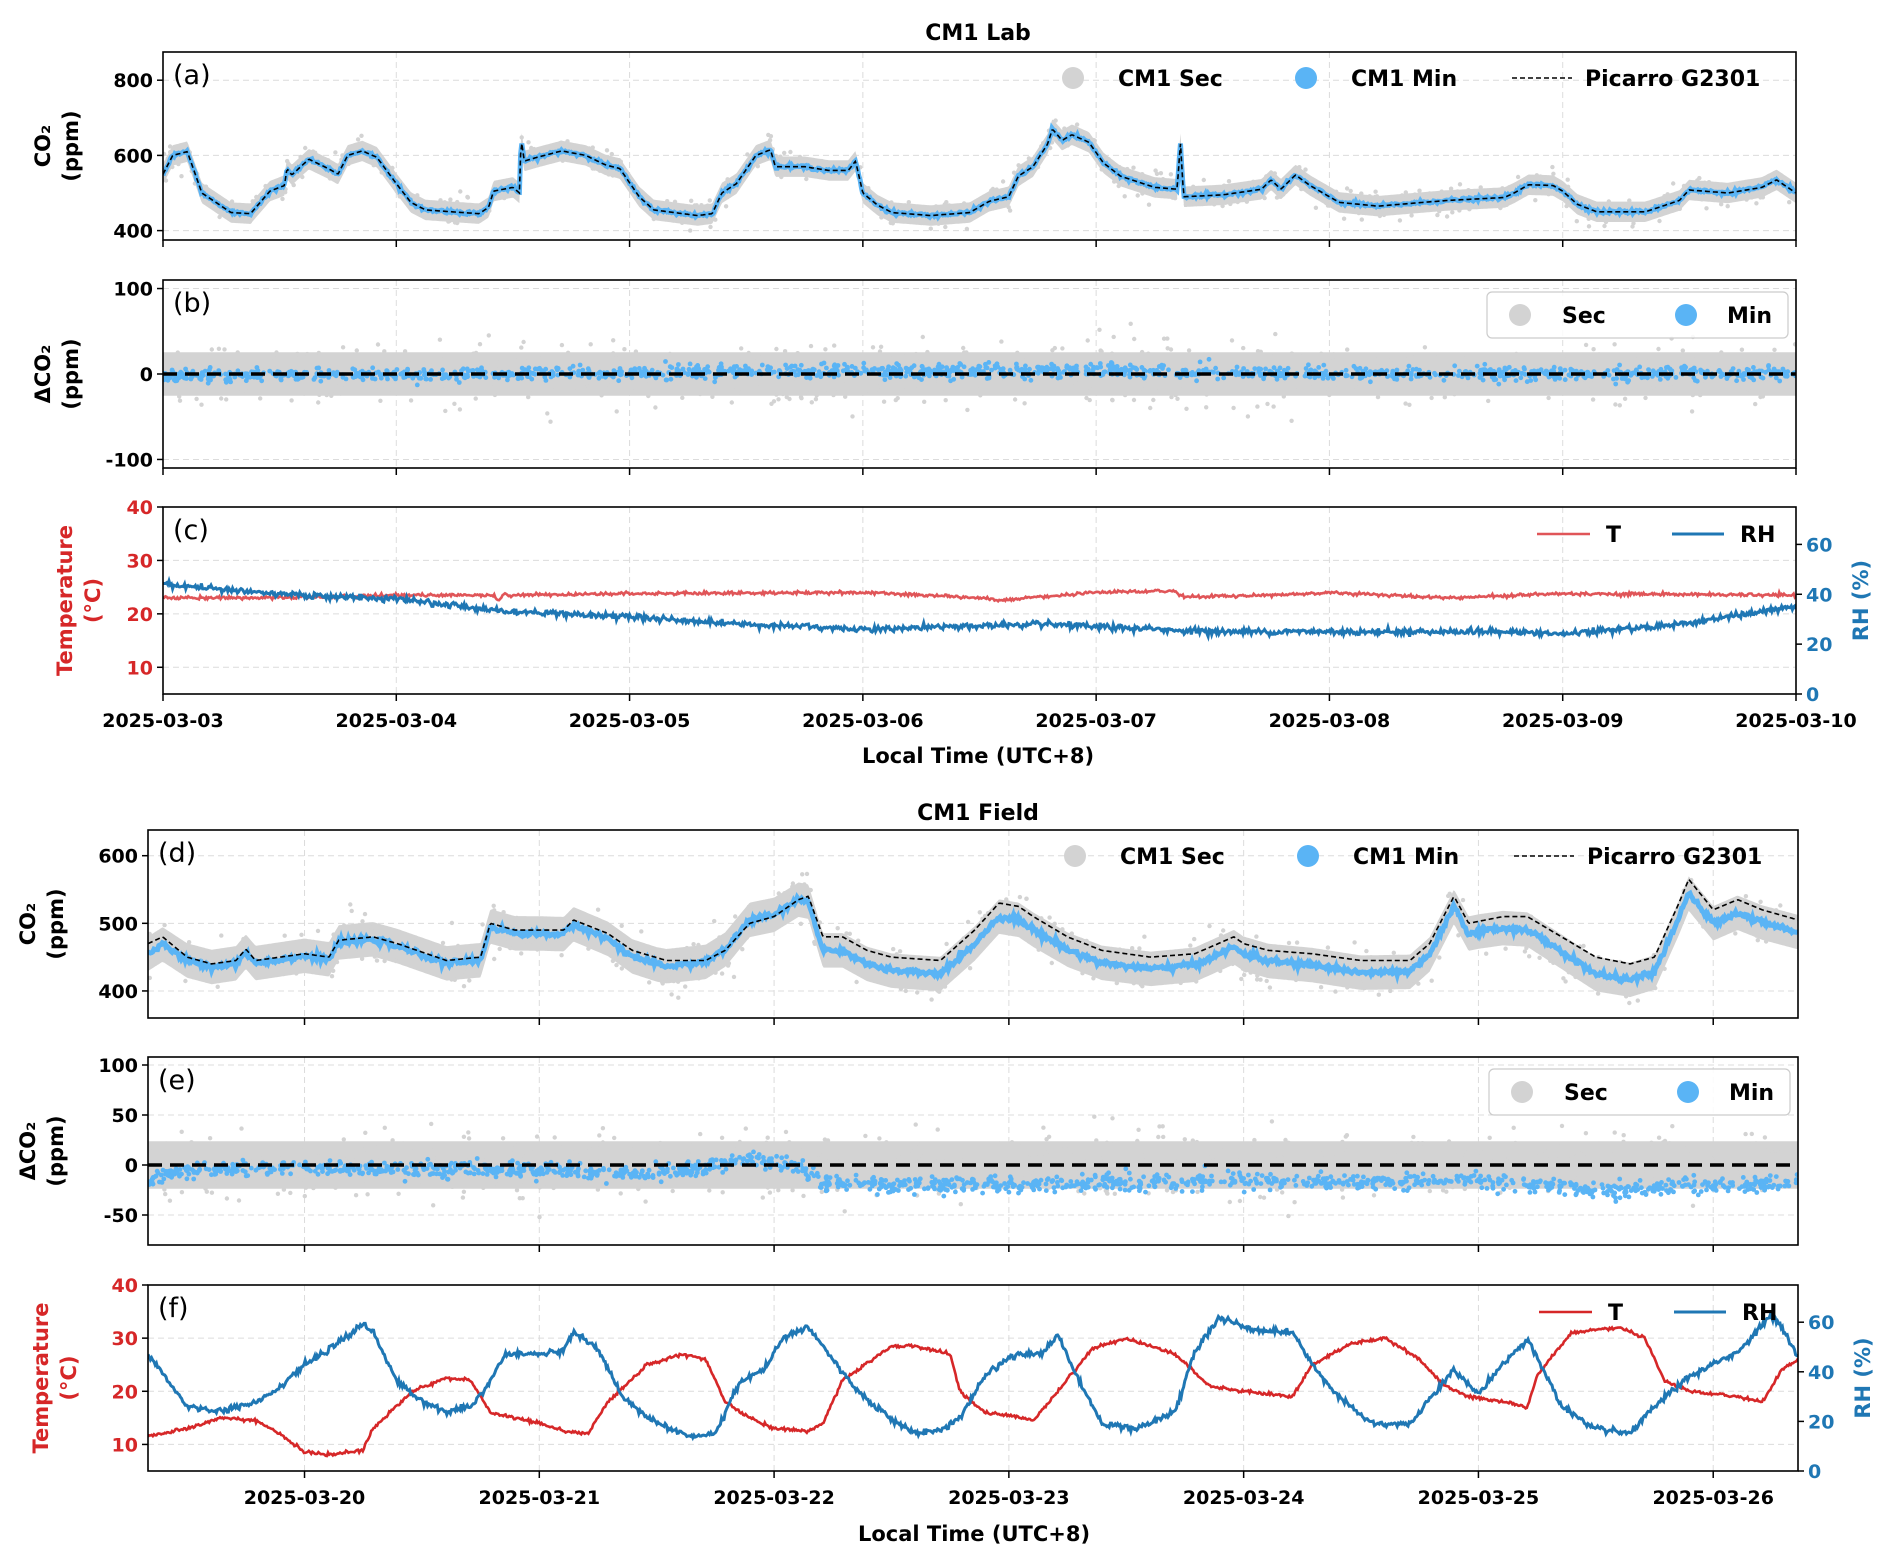 The height and width of the screenshot is (1561, 1892). What do you see at coordinates (118, 992) in the screenshot?
I see `y-tick-label: 400` at bounding box center [118, 992].